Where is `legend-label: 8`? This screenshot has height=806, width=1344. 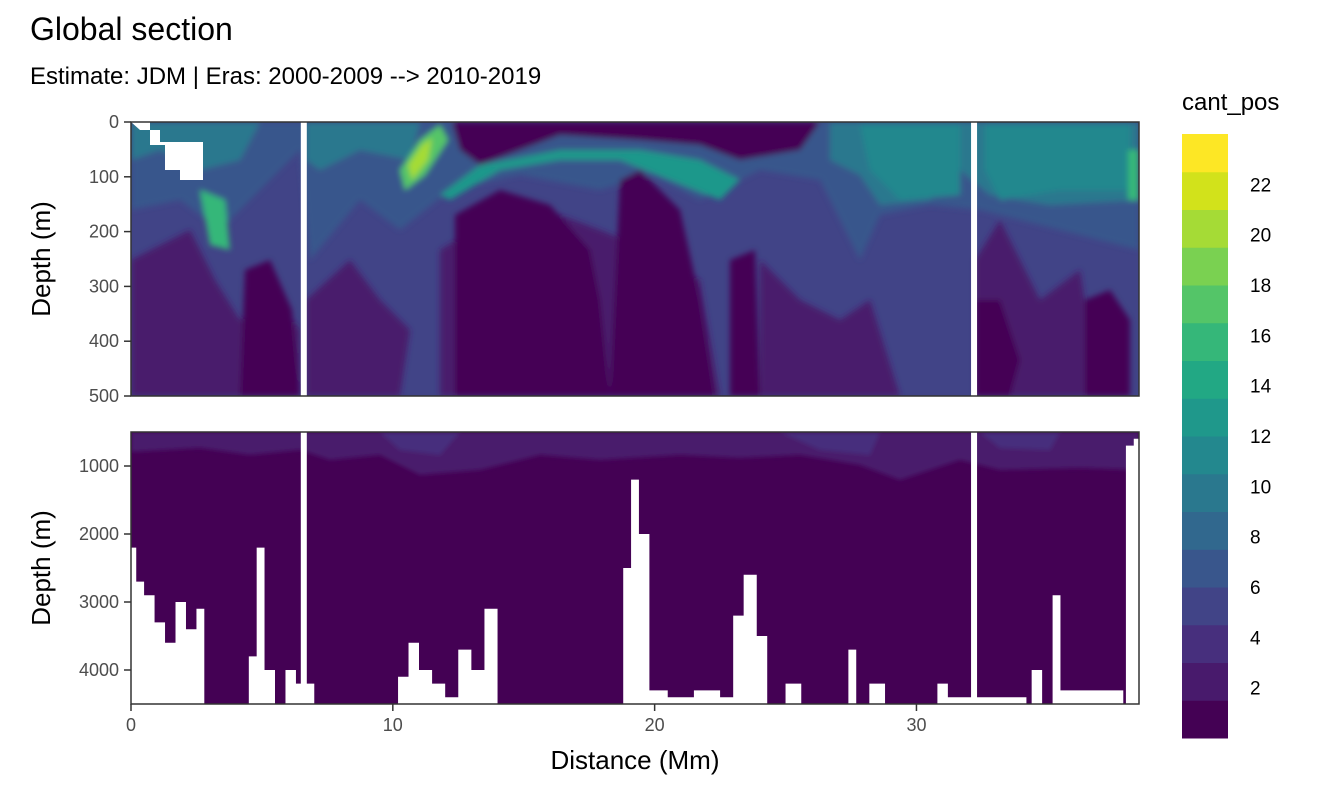
legend-label: 8 is located at coordinates (1255, 538).